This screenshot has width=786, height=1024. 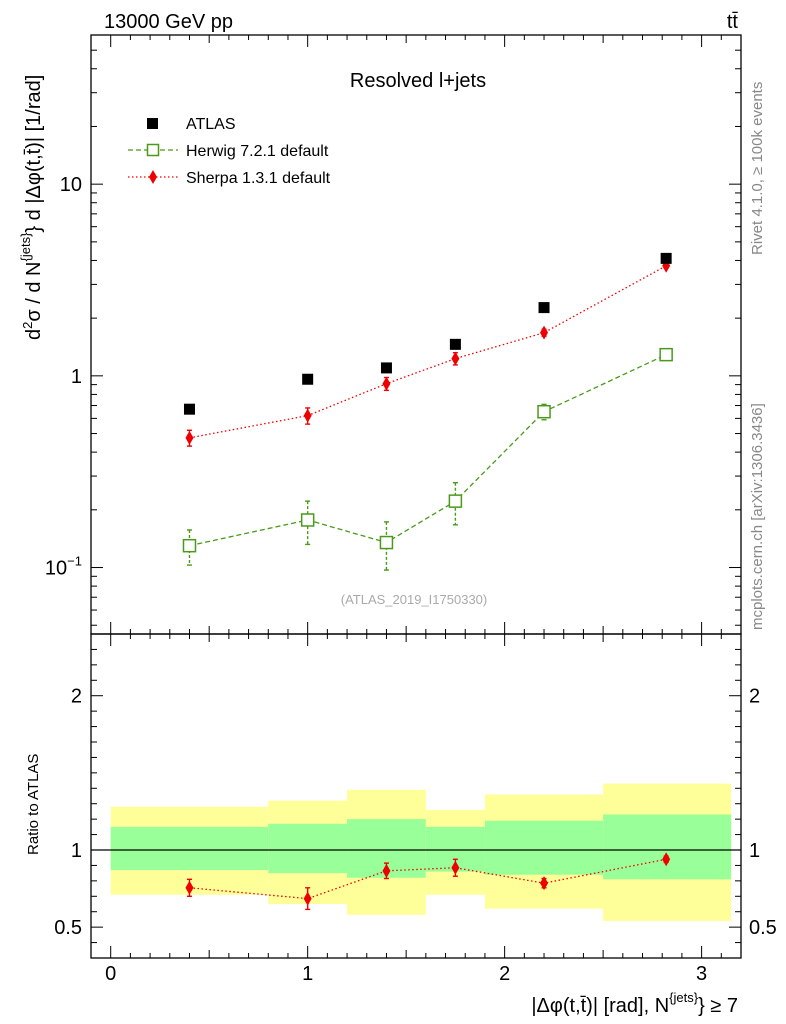 I want to click on main-y-tick-label: 10−1, so click(x=63, y=567).